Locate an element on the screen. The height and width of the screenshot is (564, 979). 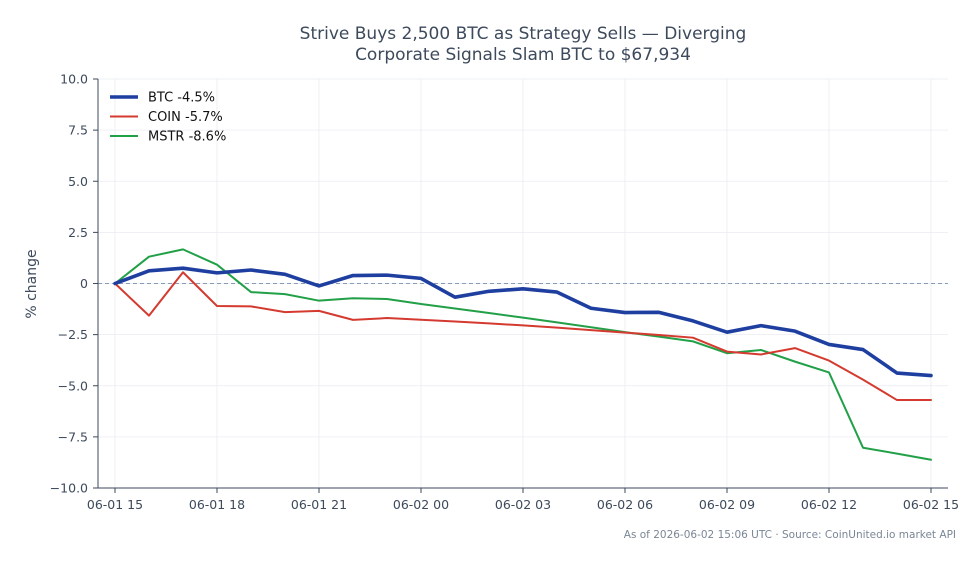
y-tick-label-8: −10.0 is located at coordinates (69, 488).